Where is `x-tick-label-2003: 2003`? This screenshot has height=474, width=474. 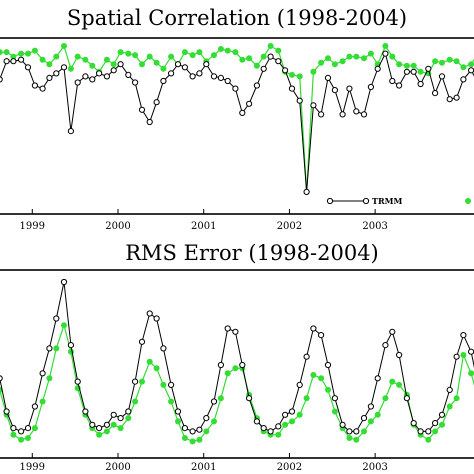 x-tick-label-2003: 2003 is located at coordinates (374, 226).